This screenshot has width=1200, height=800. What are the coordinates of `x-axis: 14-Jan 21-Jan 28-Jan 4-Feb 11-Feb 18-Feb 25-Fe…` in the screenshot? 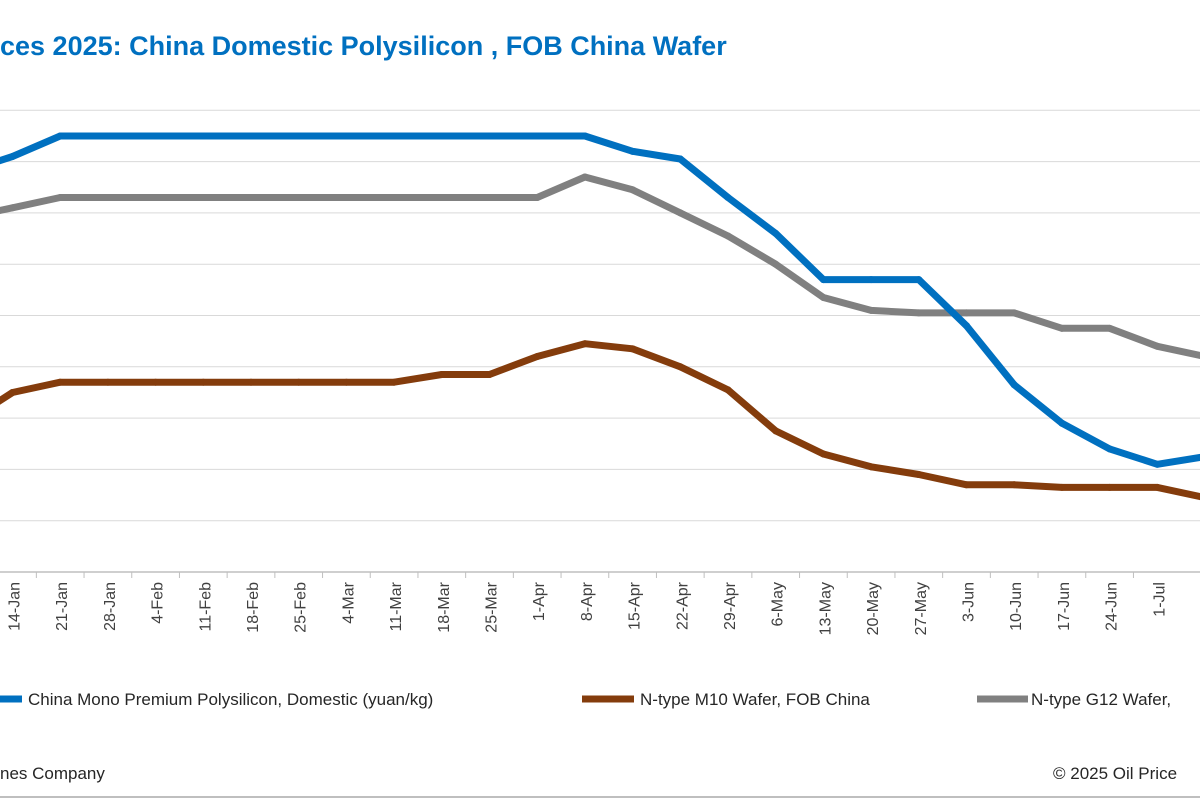 It's located at (600, 603).